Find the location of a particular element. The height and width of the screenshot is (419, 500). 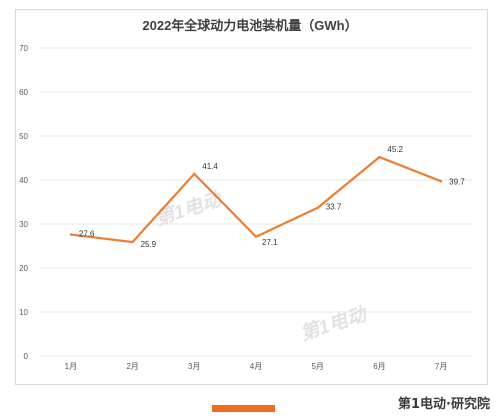

data-label: 27.6 is located at coordinates (87, 234).